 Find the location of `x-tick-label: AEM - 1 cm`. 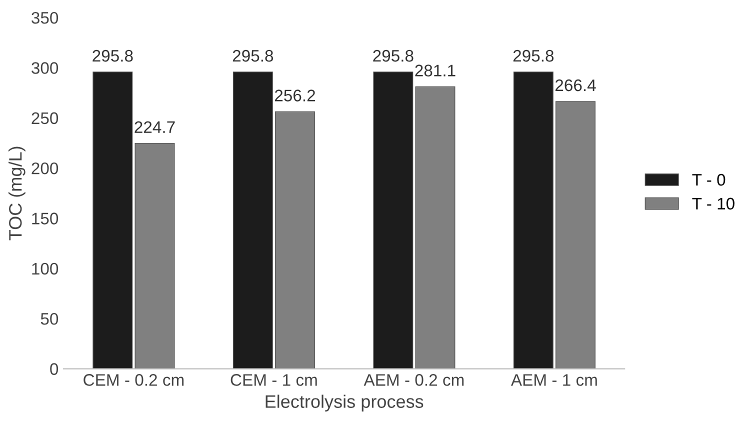

x-tick-label: AEM - 1 cm is located at coordinates (553, 380).